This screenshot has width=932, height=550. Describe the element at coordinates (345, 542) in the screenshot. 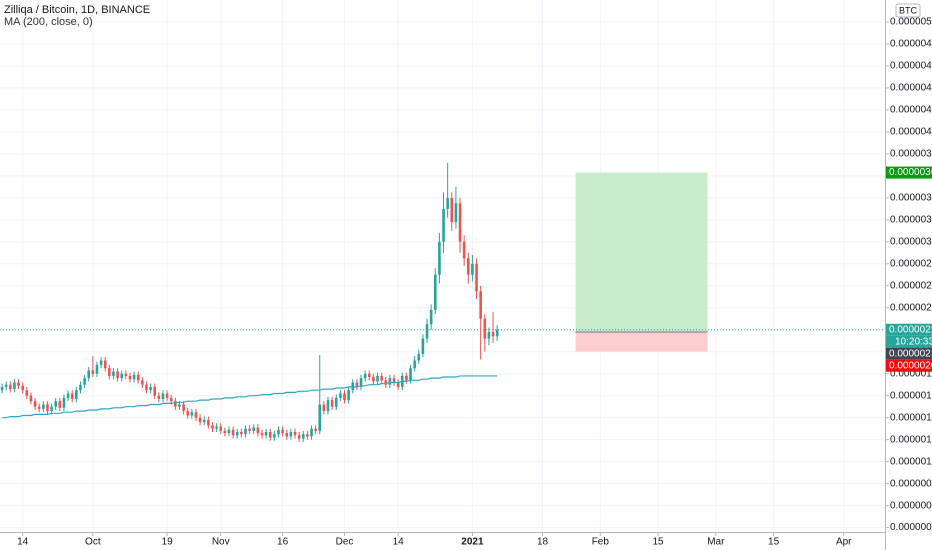

I see `x-tick-label: Dec` at that location.